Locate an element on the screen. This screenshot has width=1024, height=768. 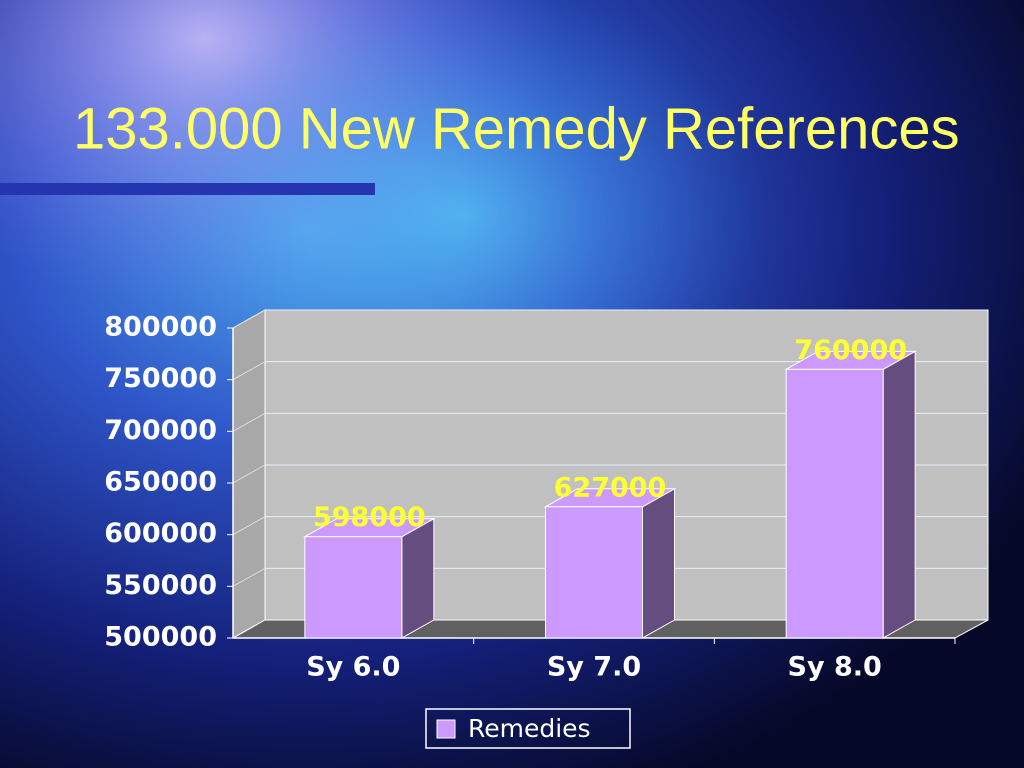
x-tick-label: Sy 8.0 is located at coordinates (835, 667).